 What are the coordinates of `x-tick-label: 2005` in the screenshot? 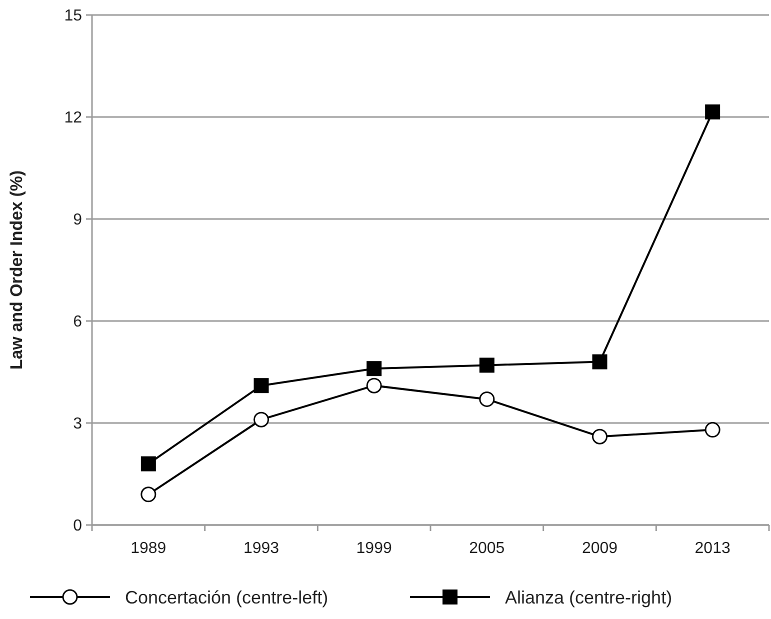 It's located at (487, 548).